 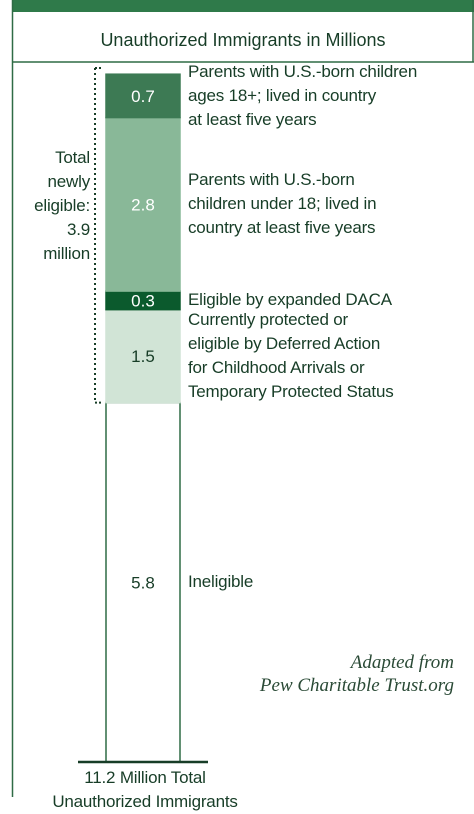 What do you see at coordinates (271, 180) in the screenshot?
I see `segment-label: Parents with U.S.-born` at bounding box center [271, 180].